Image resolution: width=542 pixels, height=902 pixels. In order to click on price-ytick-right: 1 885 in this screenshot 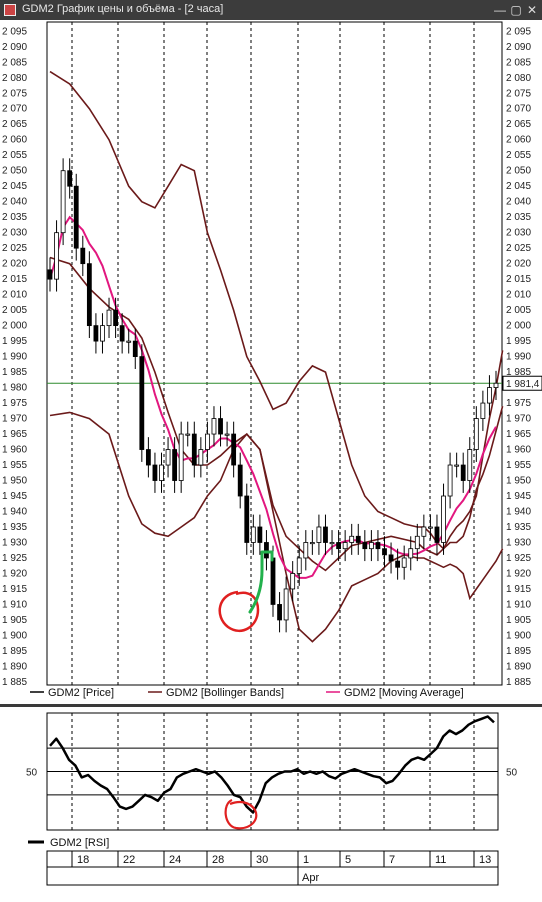, I will do `click(518, 682)`.